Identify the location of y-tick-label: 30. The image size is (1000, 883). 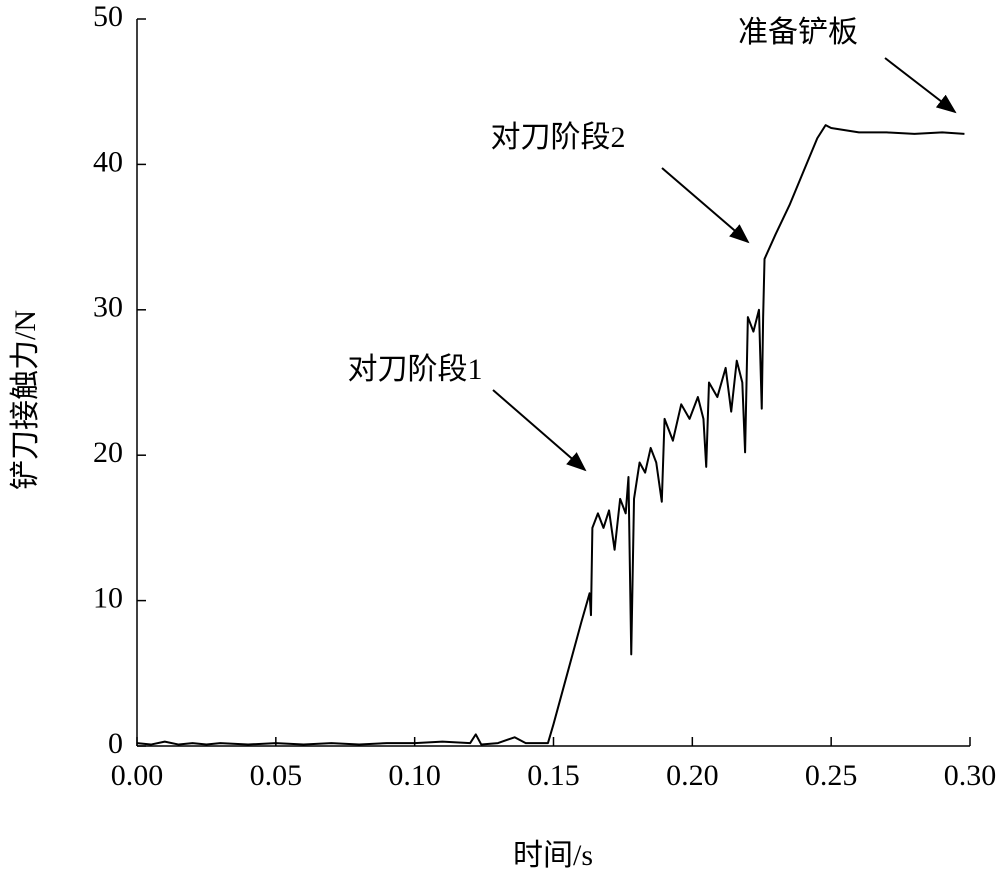
(108, 307).